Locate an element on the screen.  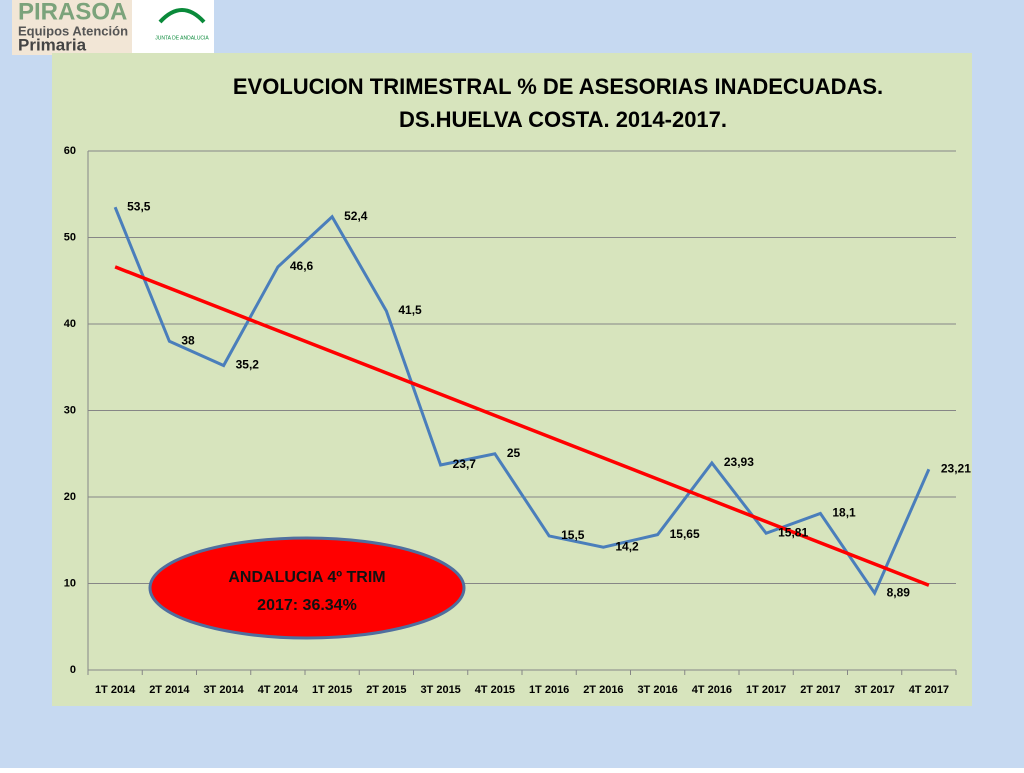
annotation-text: 2017: 36.34% is located at coordinates (307, 605).